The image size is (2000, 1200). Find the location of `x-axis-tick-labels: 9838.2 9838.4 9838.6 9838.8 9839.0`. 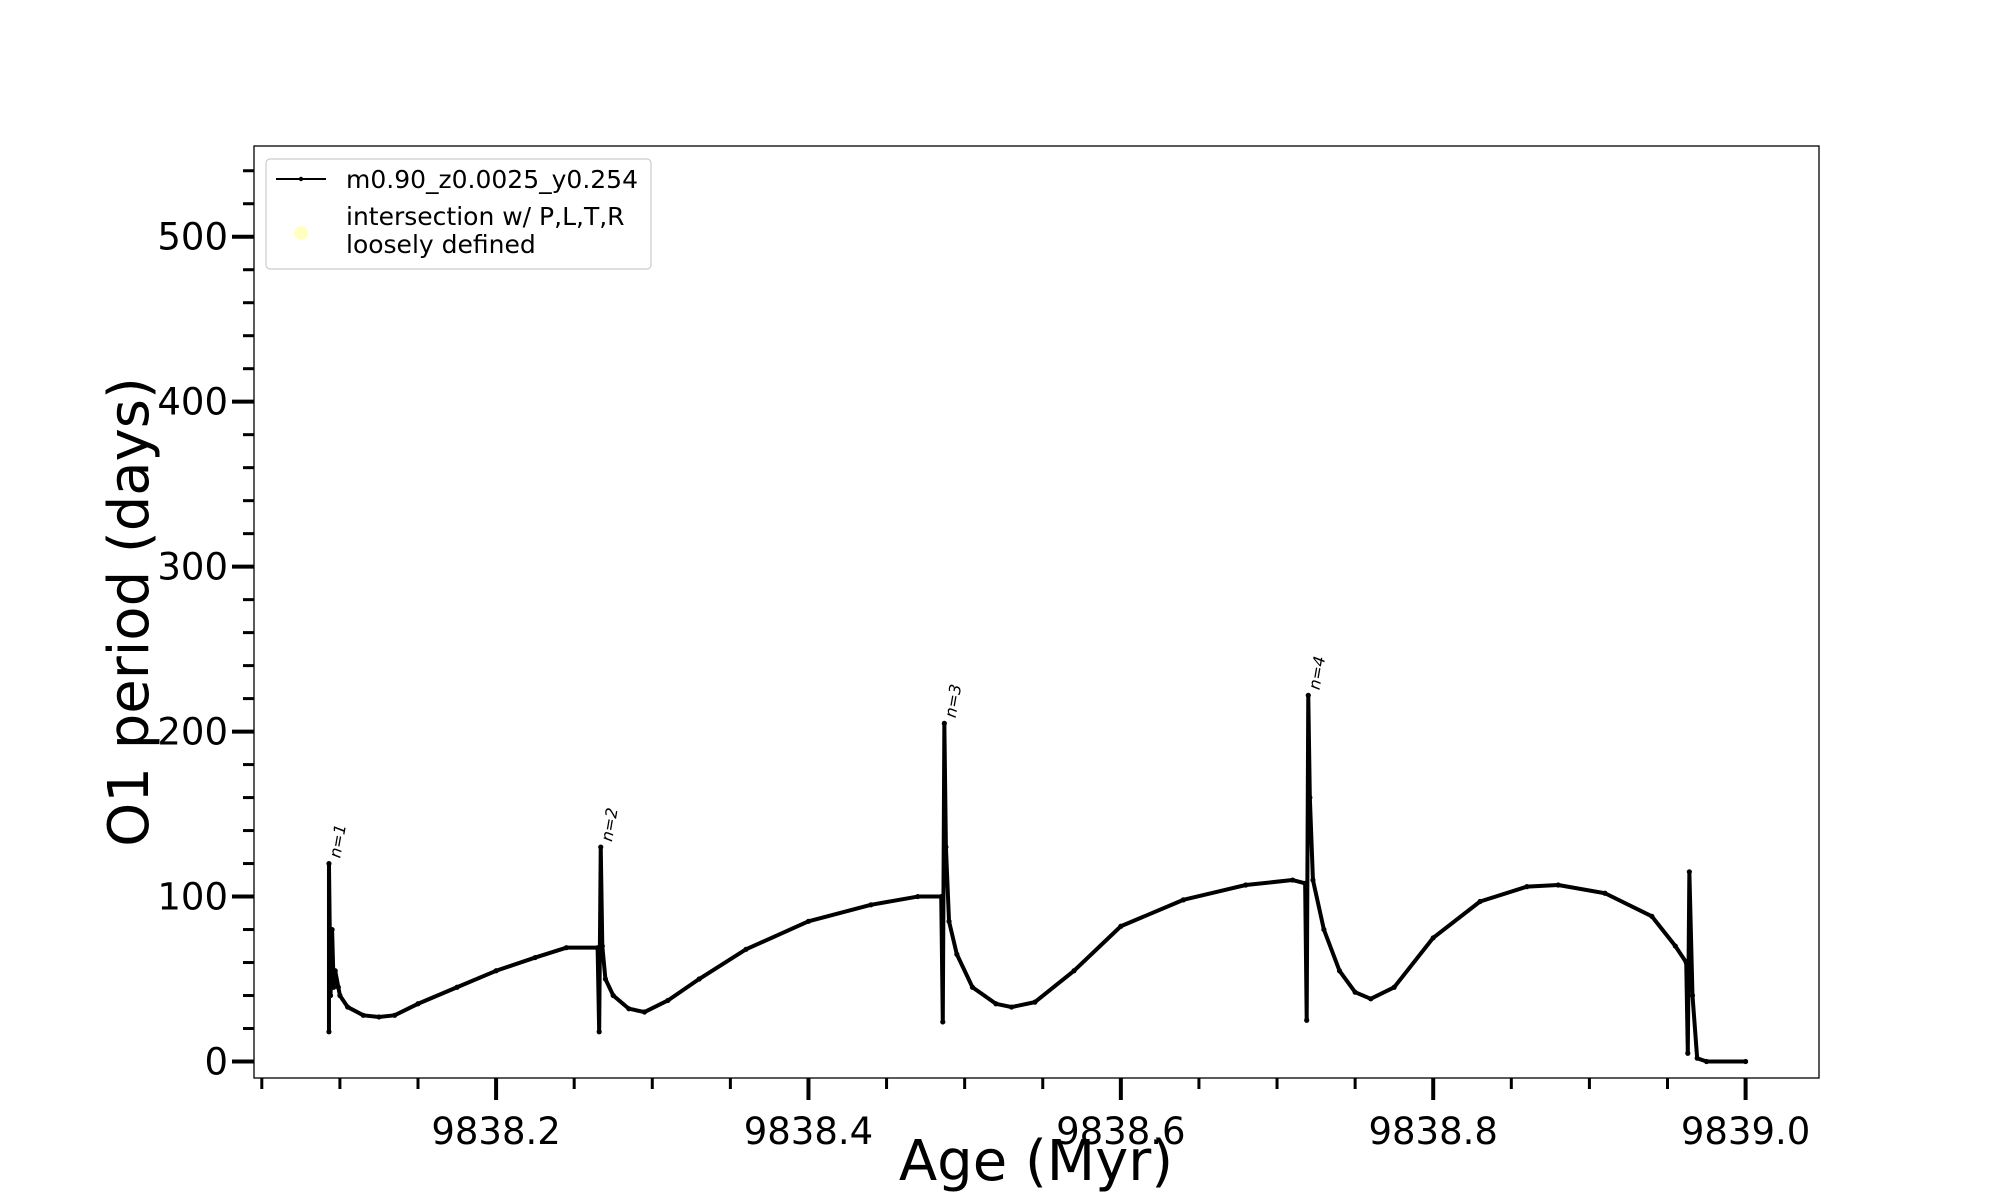

x-axis-tick-labels: 9838.2 9838.4 9838.6 9838.8 9839.0 is located at coordinates (1120, 1131).